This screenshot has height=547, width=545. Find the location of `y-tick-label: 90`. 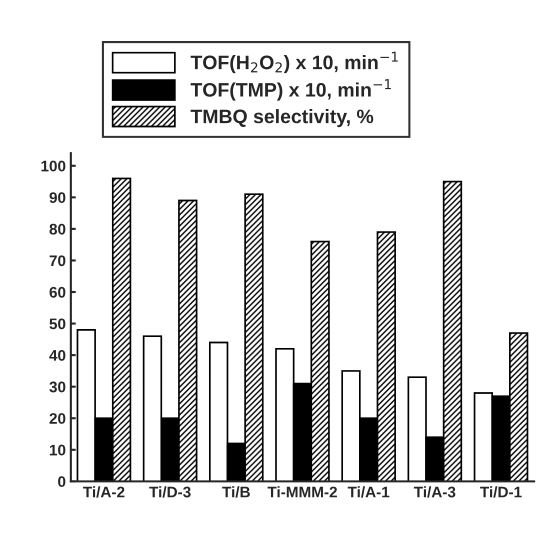

y-tick-label: 90 is located at coordinates (58, 198).